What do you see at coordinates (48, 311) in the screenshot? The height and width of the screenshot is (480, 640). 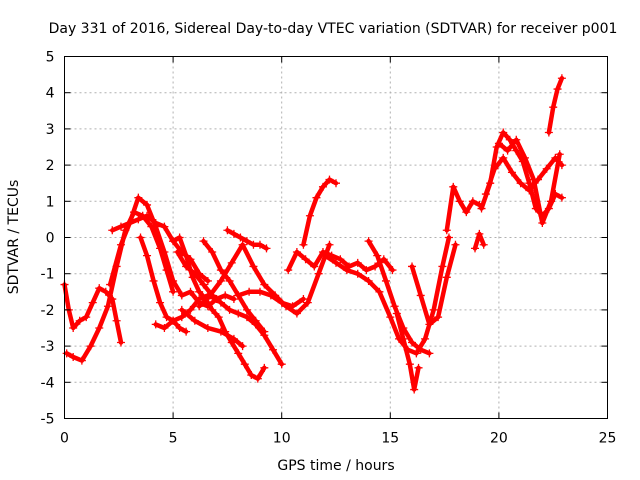 I see `y-tick-label: -2` at bounding box center [48, 311].